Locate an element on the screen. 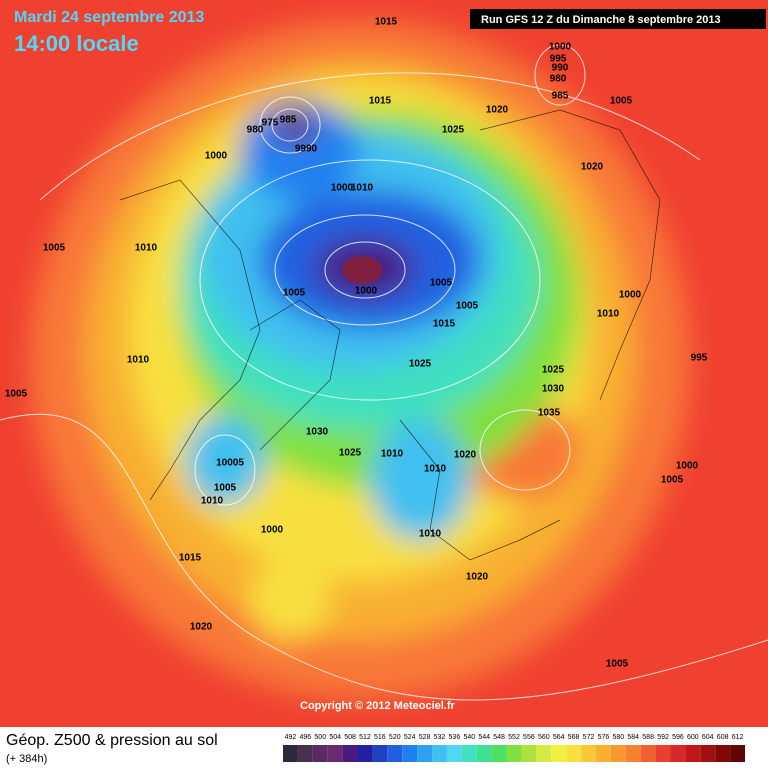  isobar-label: 9990 is located at coordinates (306, 149).